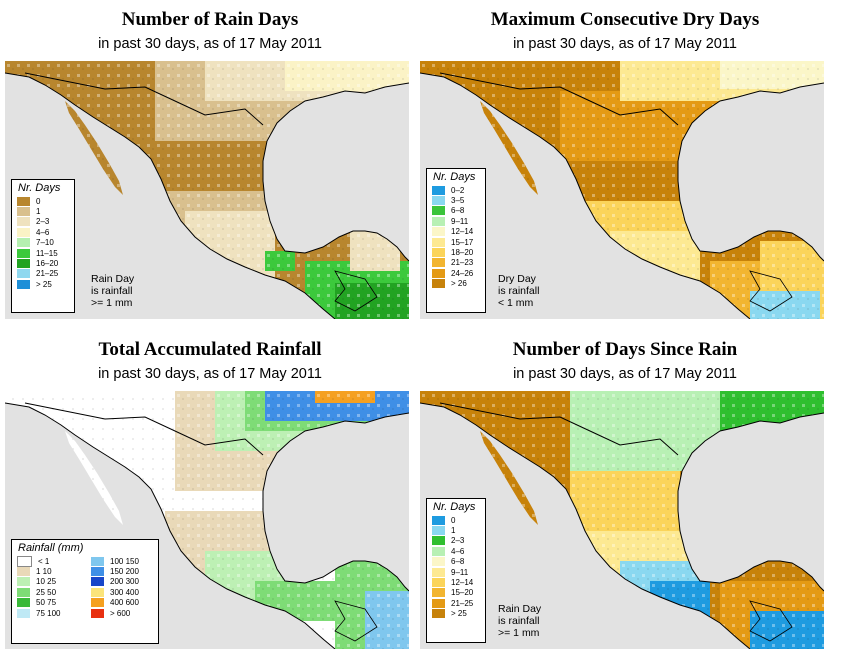  I want to click on legend-entry: 1, so click(43, 211).